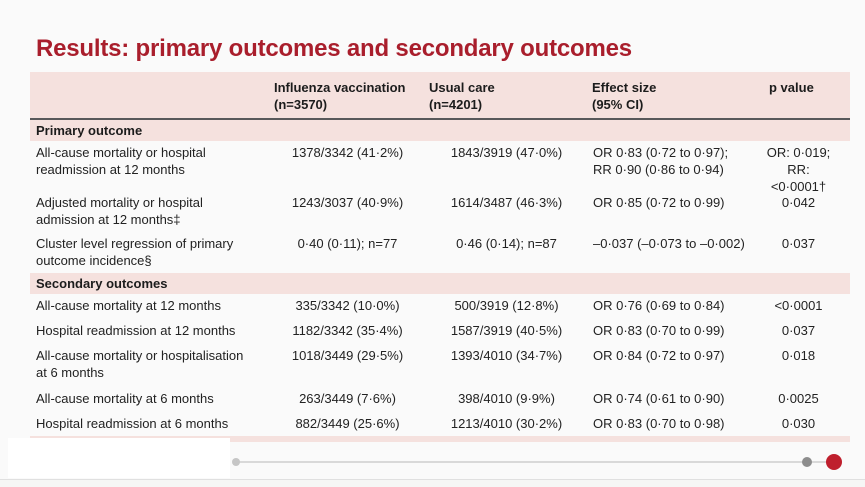 The width and height of the screenshot is (865, 487). I want to click on section-label: Secondary outcomes, so click(102, 283).